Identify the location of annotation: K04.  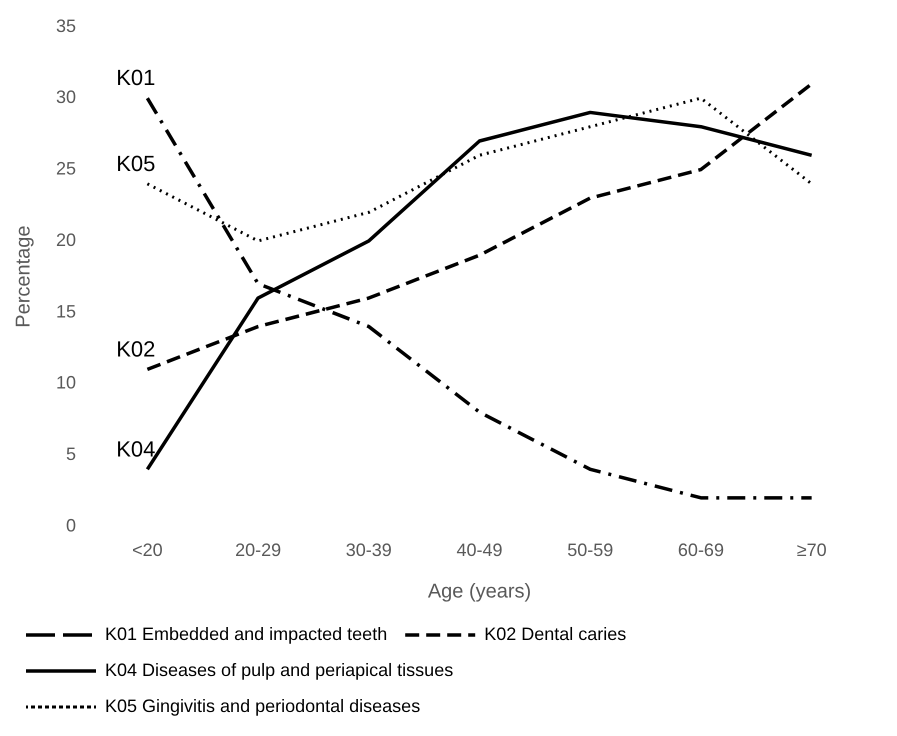
(136, 449).